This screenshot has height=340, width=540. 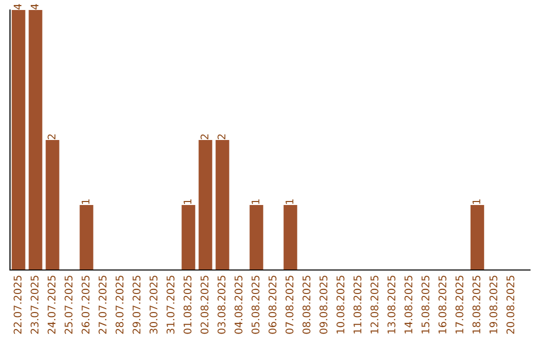 I want to click on x-tick-label: 31.07.2025, so click(x=170, y=305).